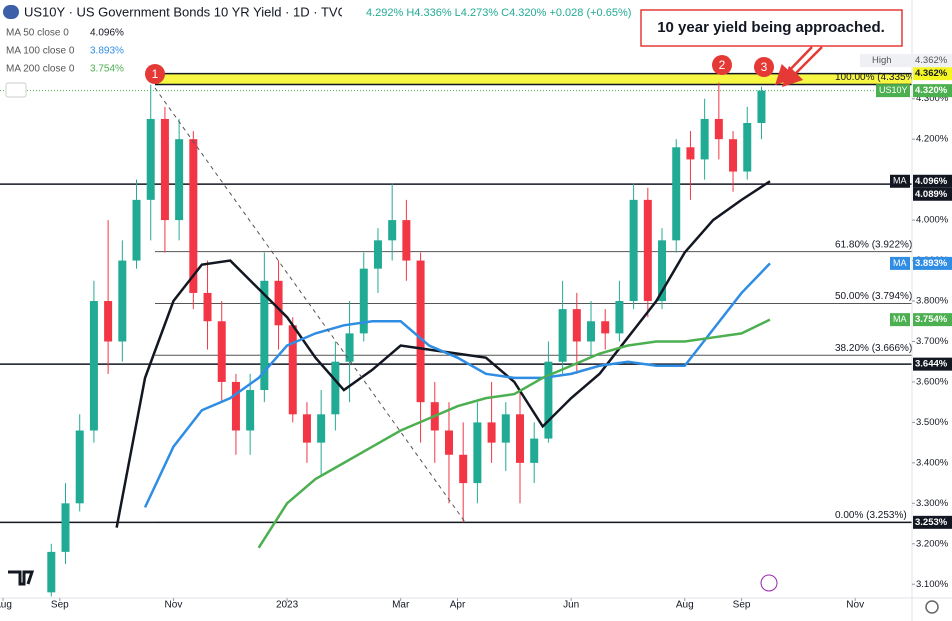 Image resolution: width=952 pixels, height=621 pixels. Describe the element at coordinates (37, 33) in the screenshot. I see `legend-name: MA 50 close 0` at that location.